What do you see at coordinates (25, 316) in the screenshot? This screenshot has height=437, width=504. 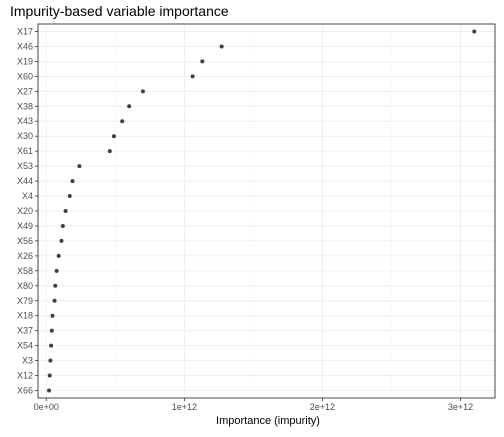 I see `y-tick-label: X18` at bounding box center [25, 316].